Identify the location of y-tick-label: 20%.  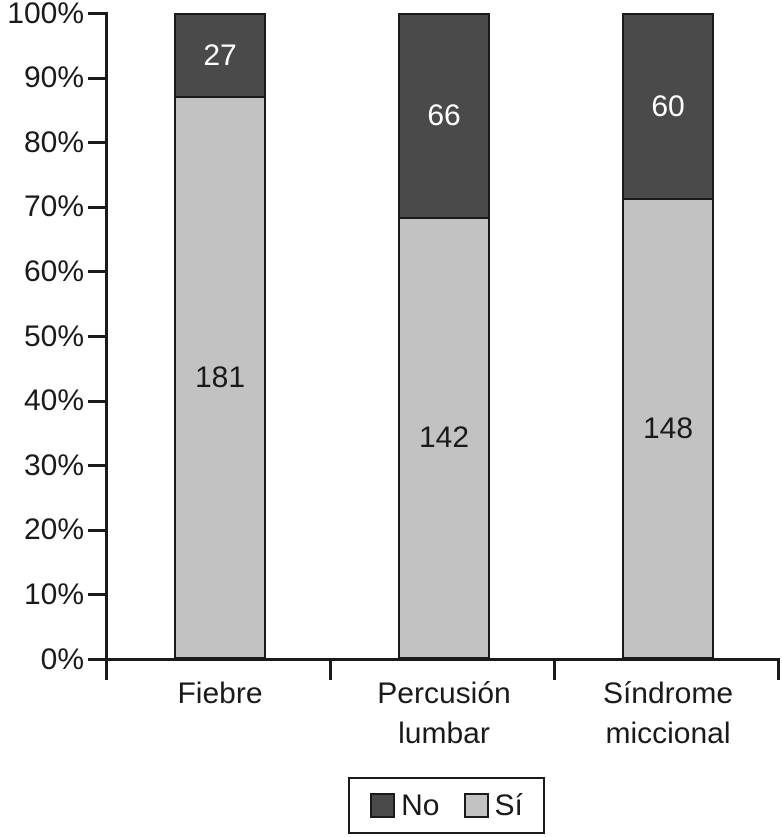
(53, 530).